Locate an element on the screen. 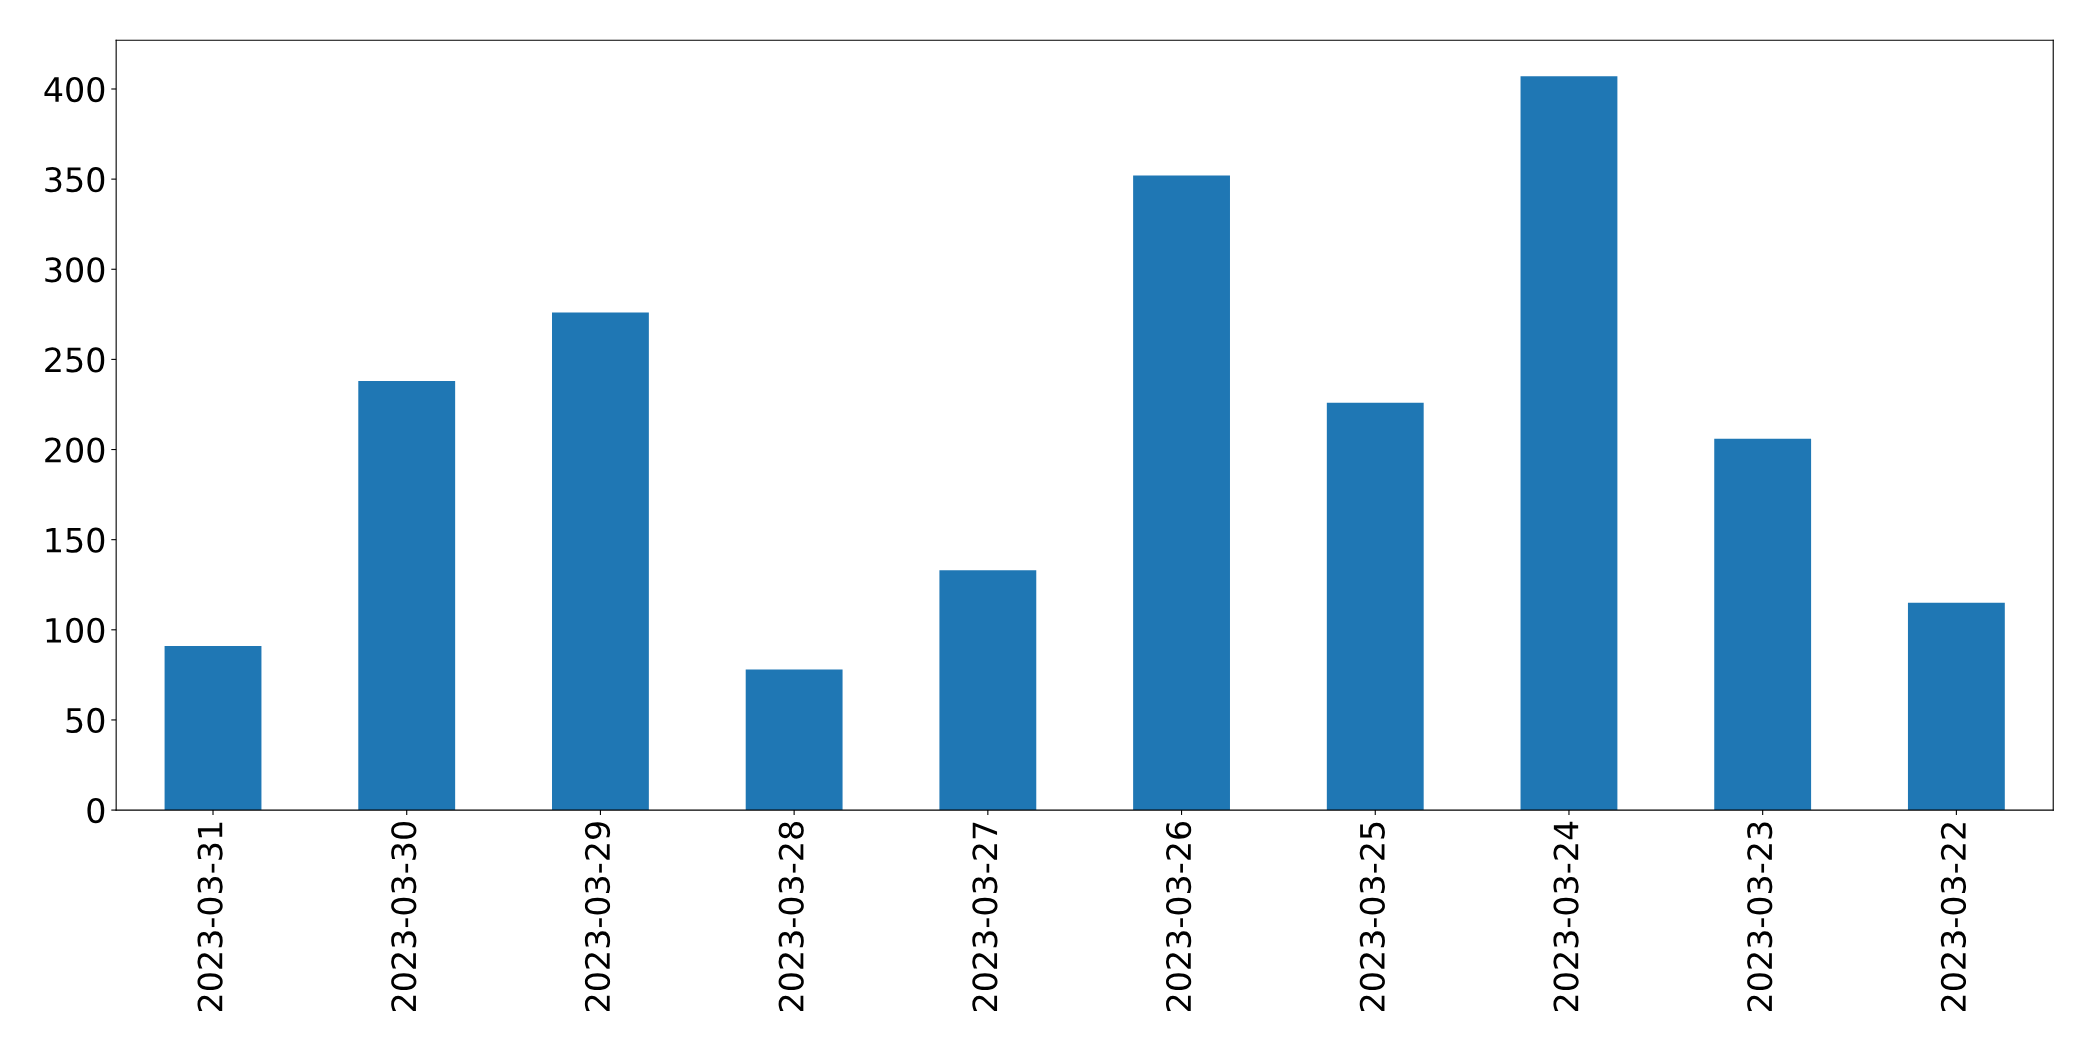  x-tick-label: 2023-03-24 is located at coordinates (1566, 916).